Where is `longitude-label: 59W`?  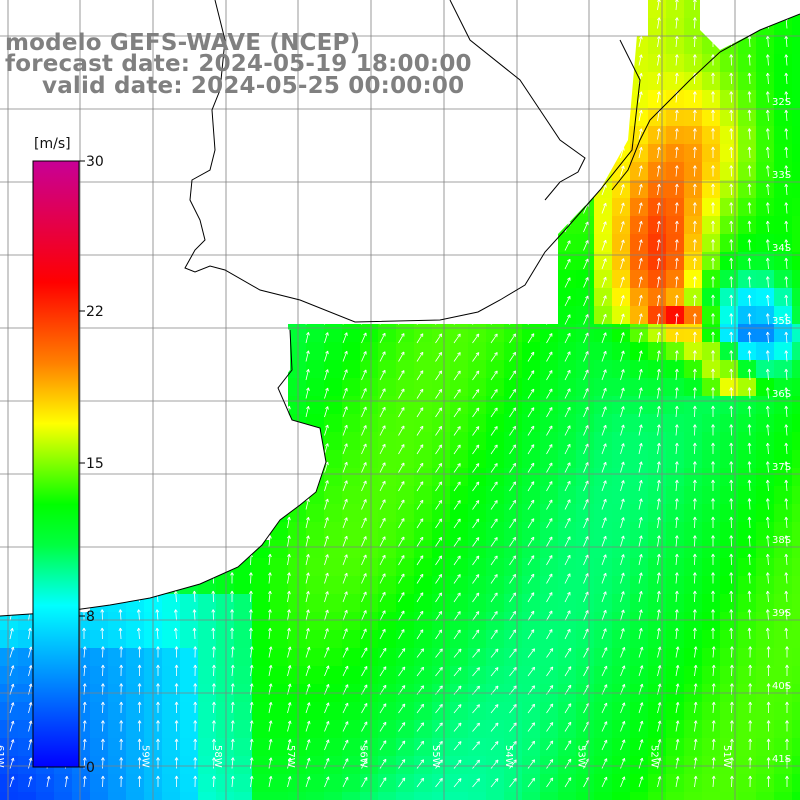 longitude-label: 59W is located at coordinates (144, 756).